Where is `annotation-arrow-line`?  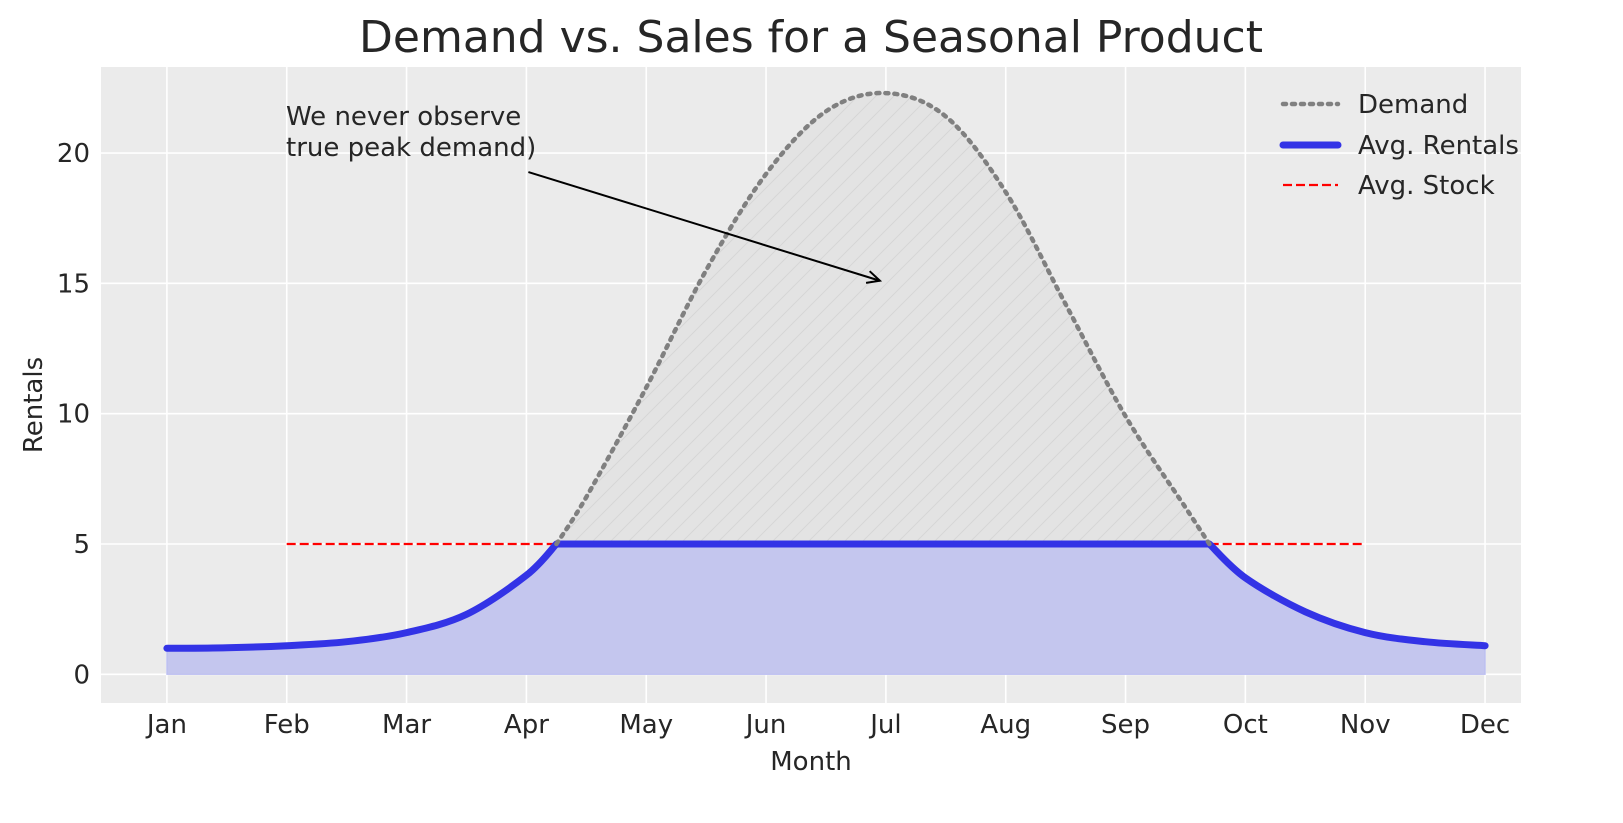 annotation-arrow-line is located at coordinates (704, 226).